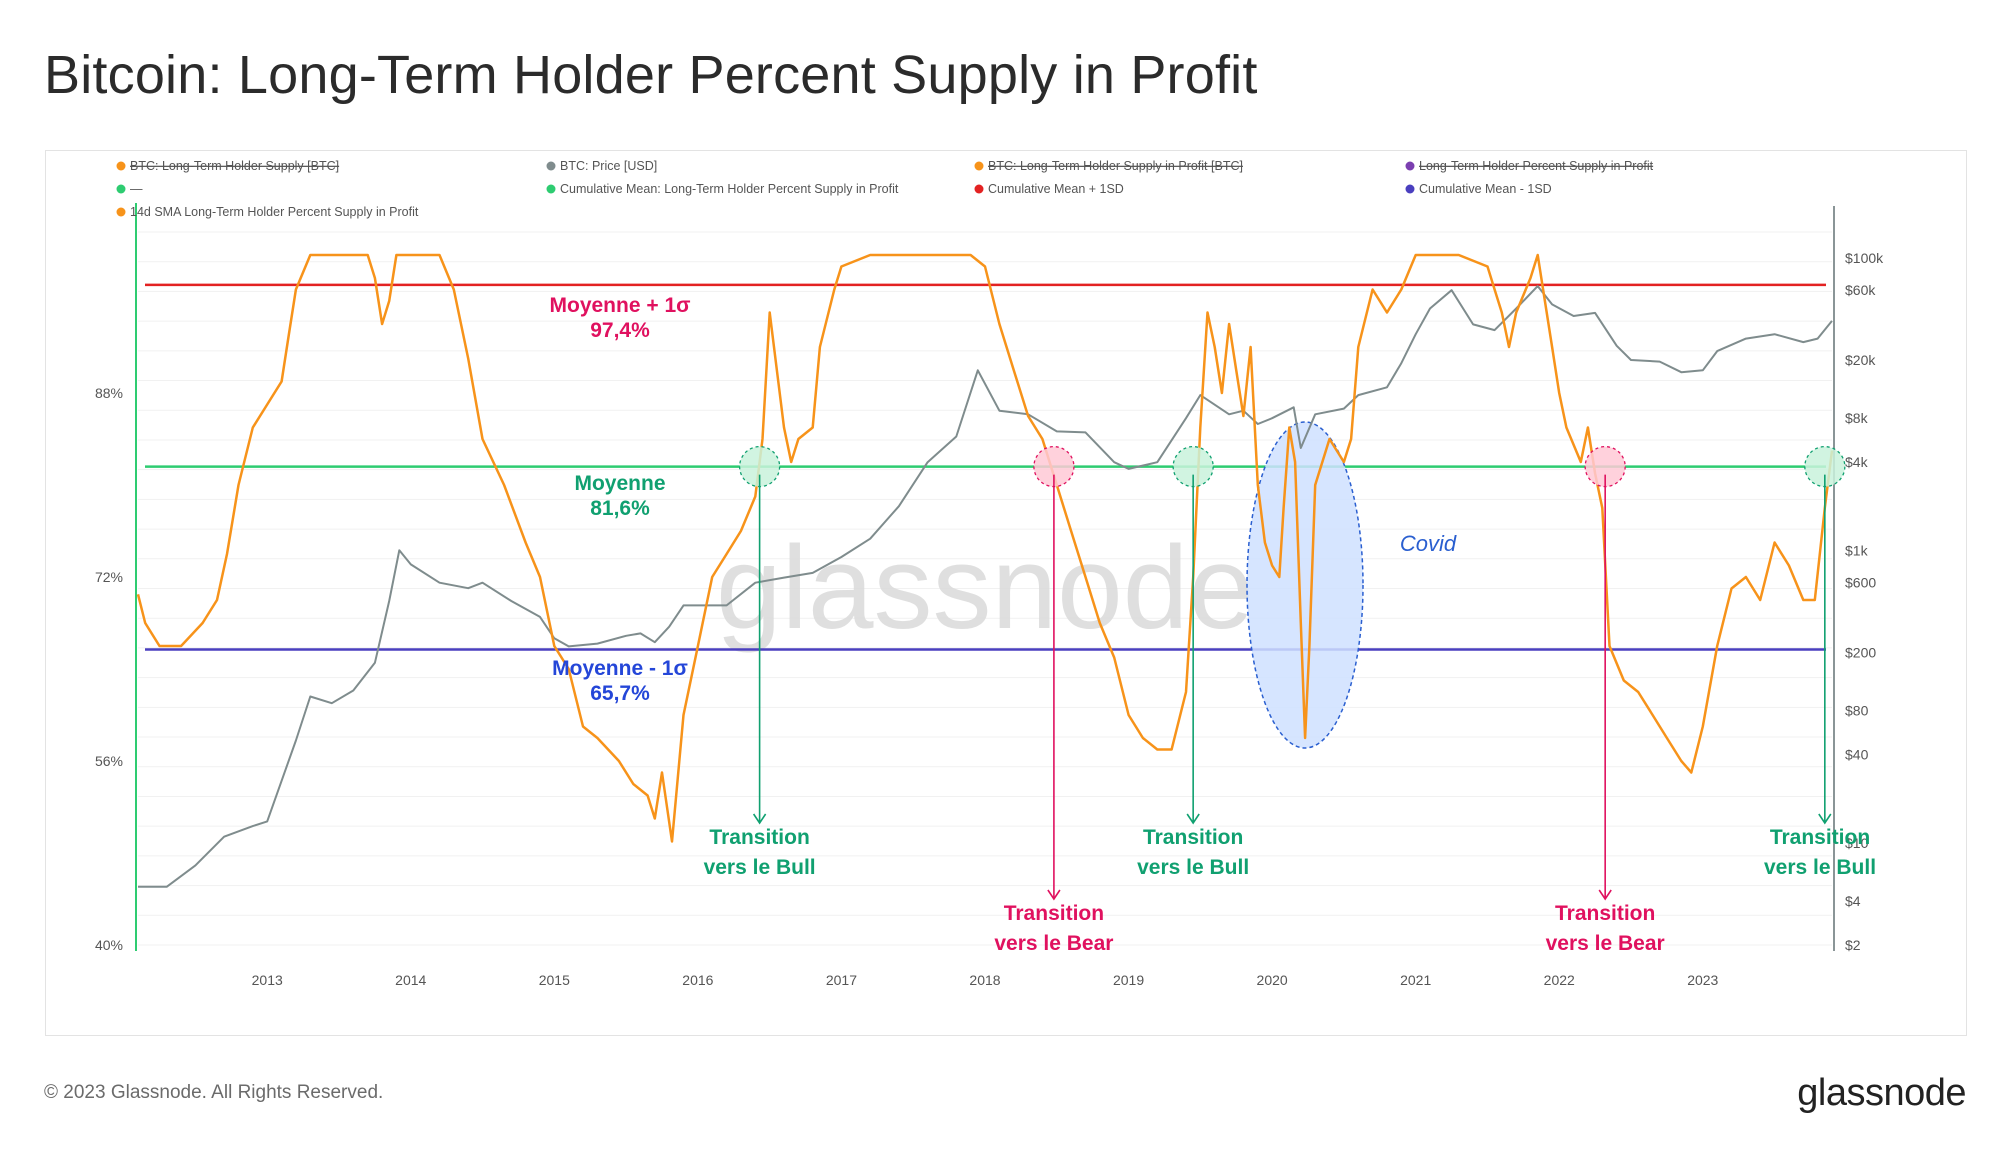  I want to click on left-axis-tick-label: 72%, so click(109, 577).